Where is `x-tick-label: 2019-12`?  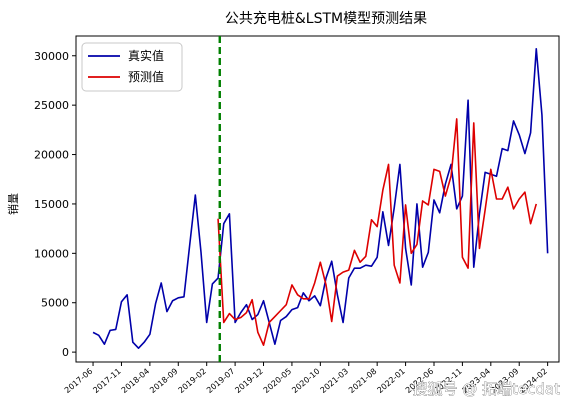 x-tick-label: 2019-12 is located at coordinates (248, 381).